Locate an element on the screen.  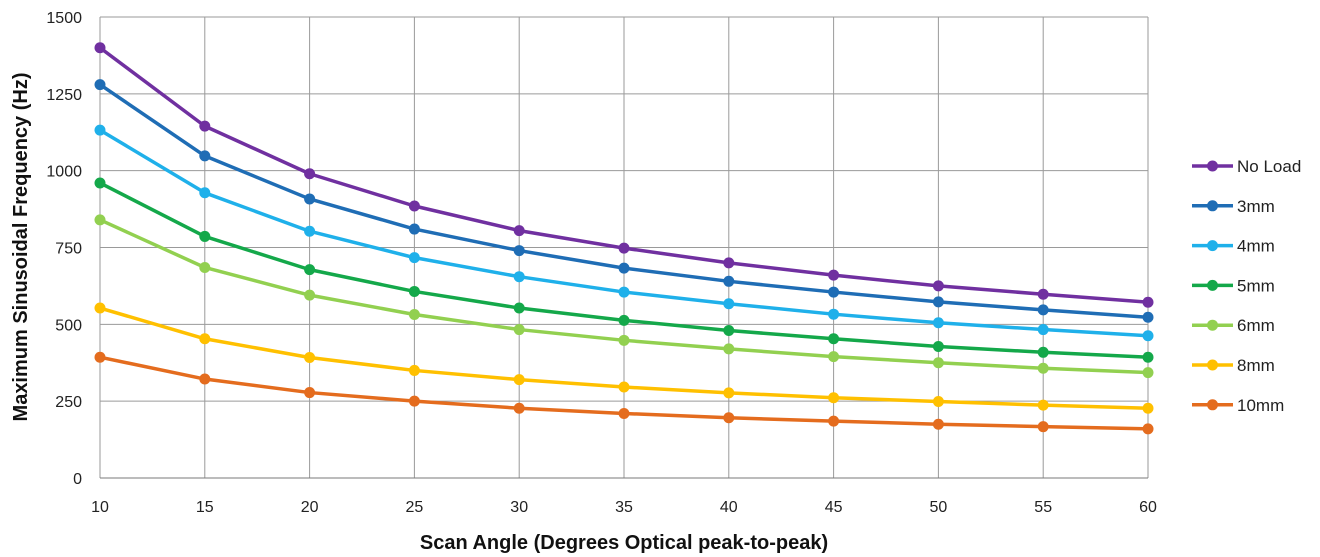
y-tick-label: 750 is located at coordinates (68, 249).